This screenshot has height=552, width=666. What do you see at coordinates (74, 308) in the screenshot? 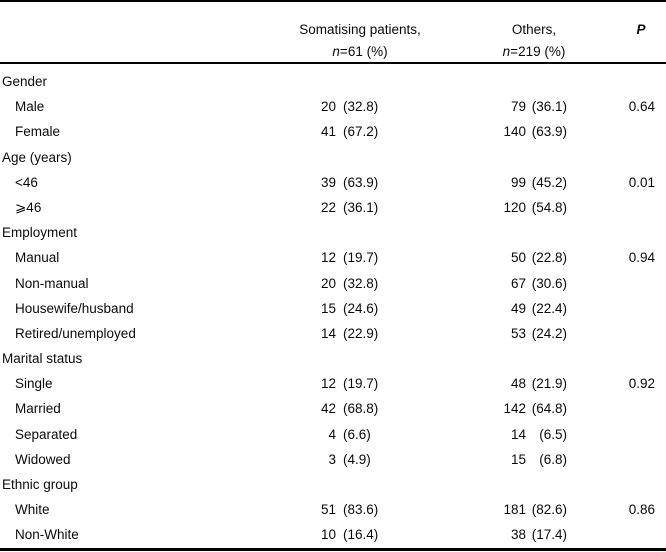
I see `row-label: Housewife/husband` at bounding box center [74, 308].